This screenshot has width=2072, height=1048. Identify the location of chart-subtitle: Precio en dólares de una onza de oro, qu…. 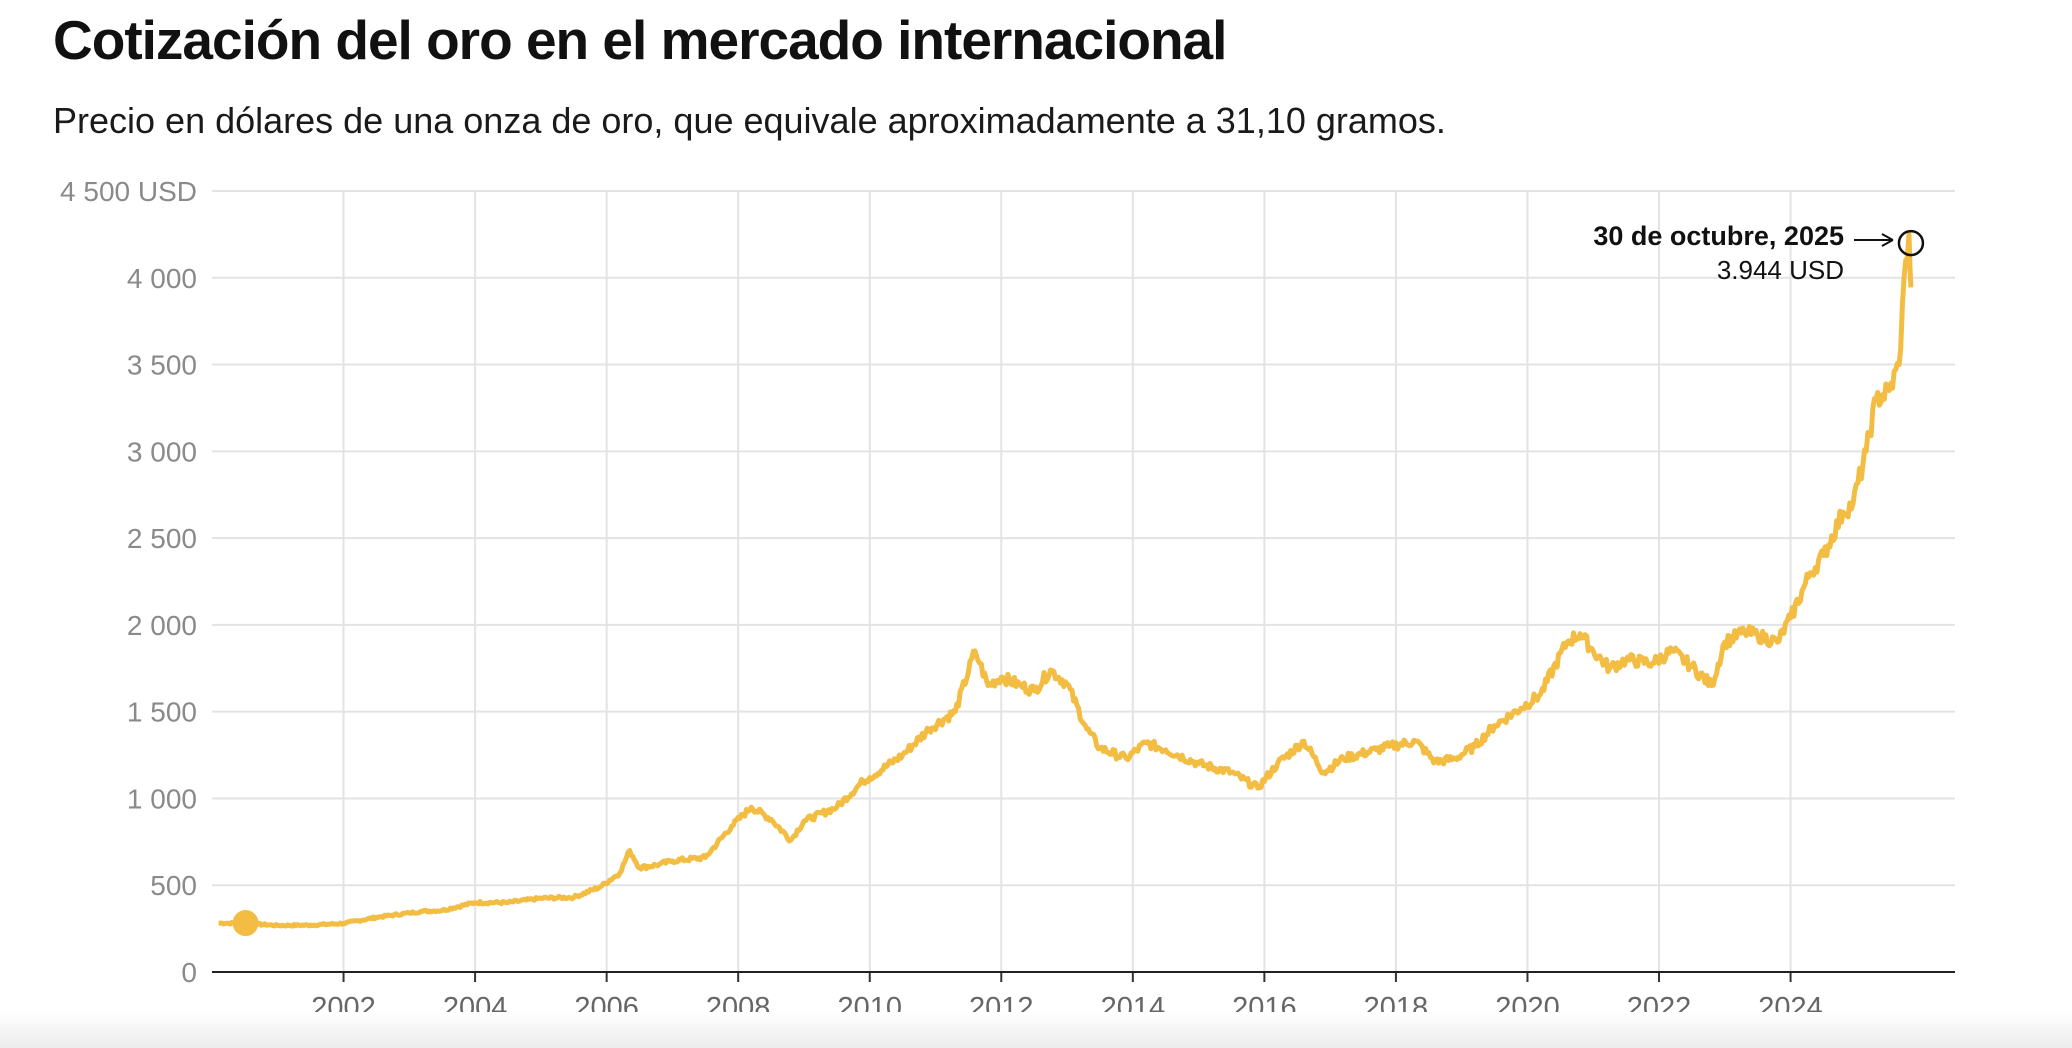
(749, 120).